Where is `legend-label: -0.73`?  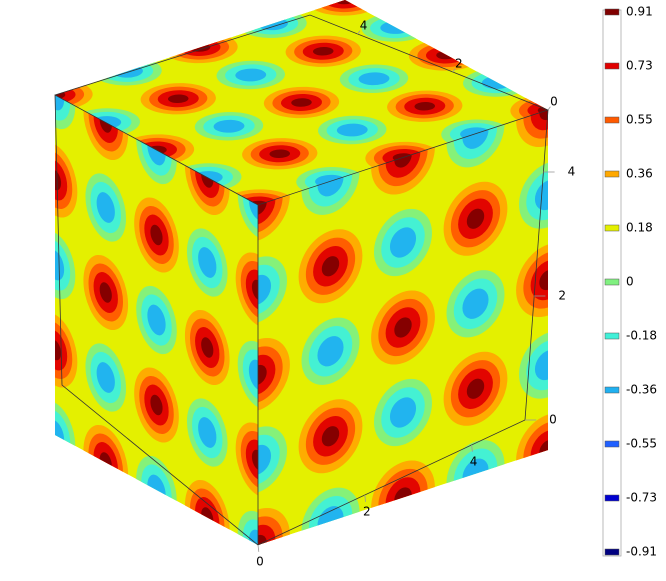 legend-label: -0.73 is located at coordinates (641, 498).